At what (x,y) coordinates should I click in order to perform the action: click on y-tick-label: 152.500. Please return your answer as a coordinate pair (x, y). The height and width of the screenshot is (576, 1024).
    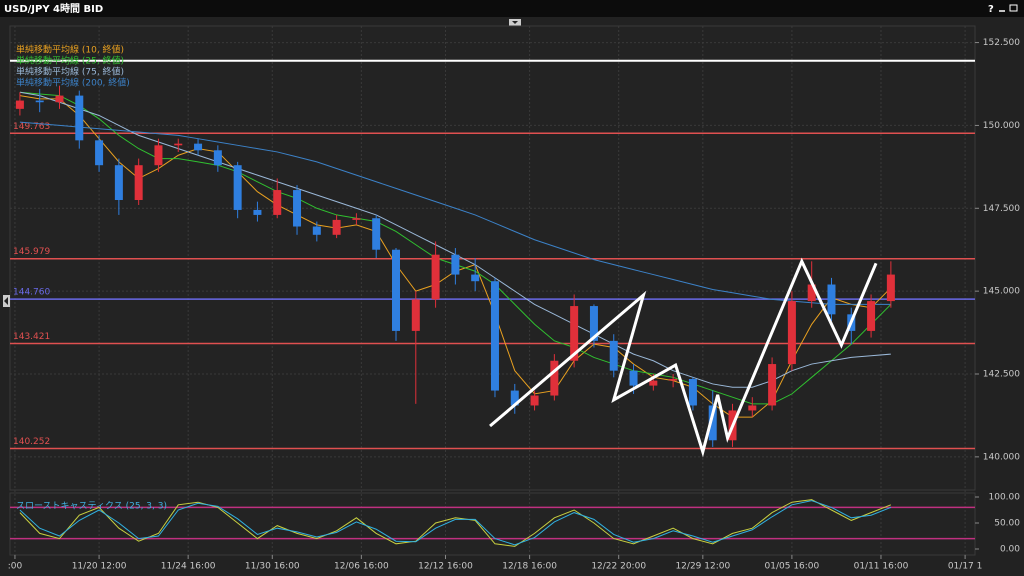
    Looking at the image, I should click on (1001, 43).